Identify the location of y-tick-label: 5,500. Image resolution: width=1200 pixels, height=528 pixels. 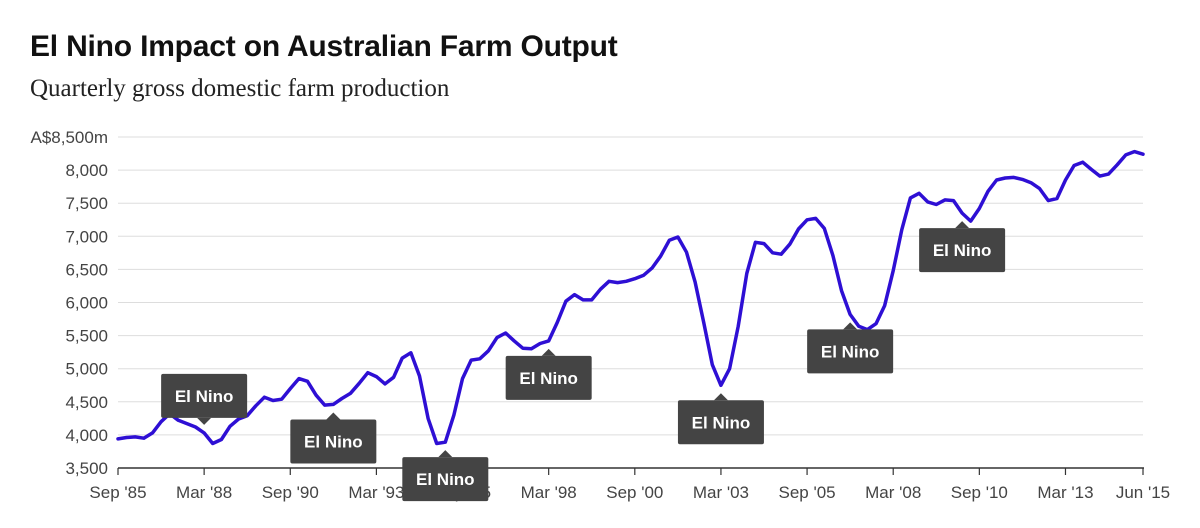
(86, 336).